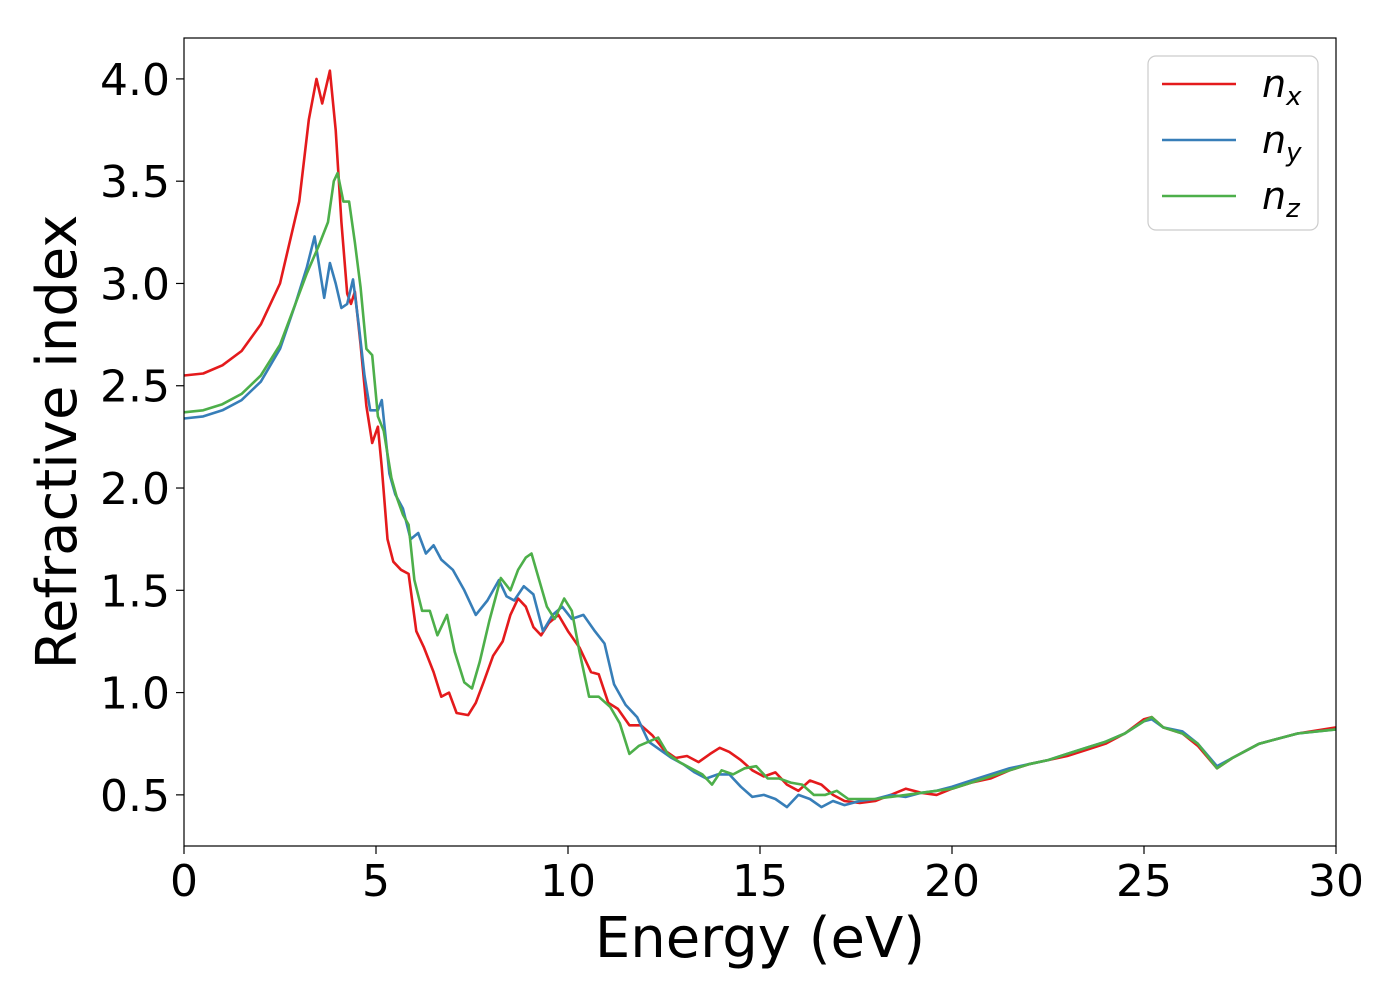  Describe the element at coordinates (1293, 209) in the screenshot. I see `legend-label-subscript: z` at that location.